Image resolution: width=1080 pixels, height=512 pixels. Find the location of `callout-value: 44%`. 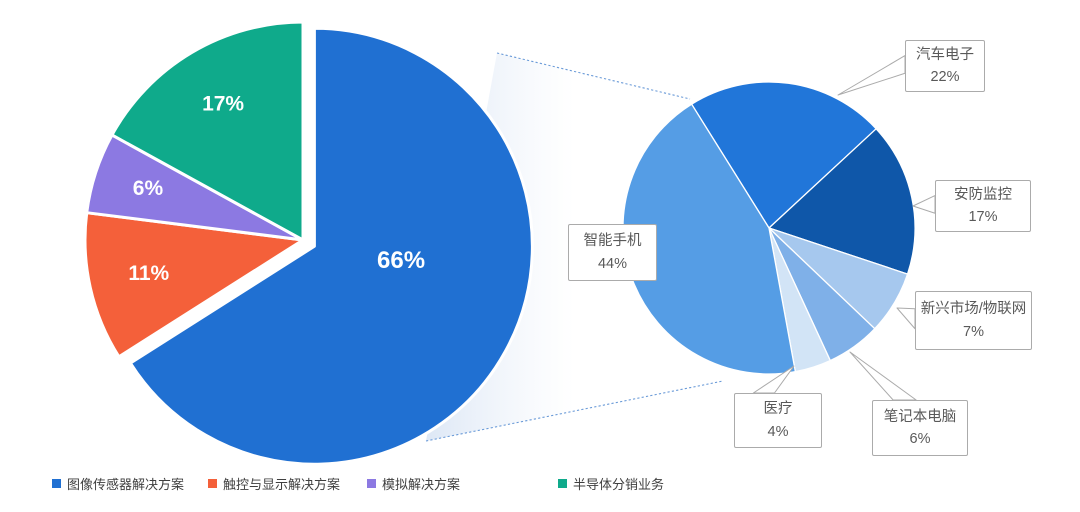

callout-value: 44% is located at coordinates (612, 263).